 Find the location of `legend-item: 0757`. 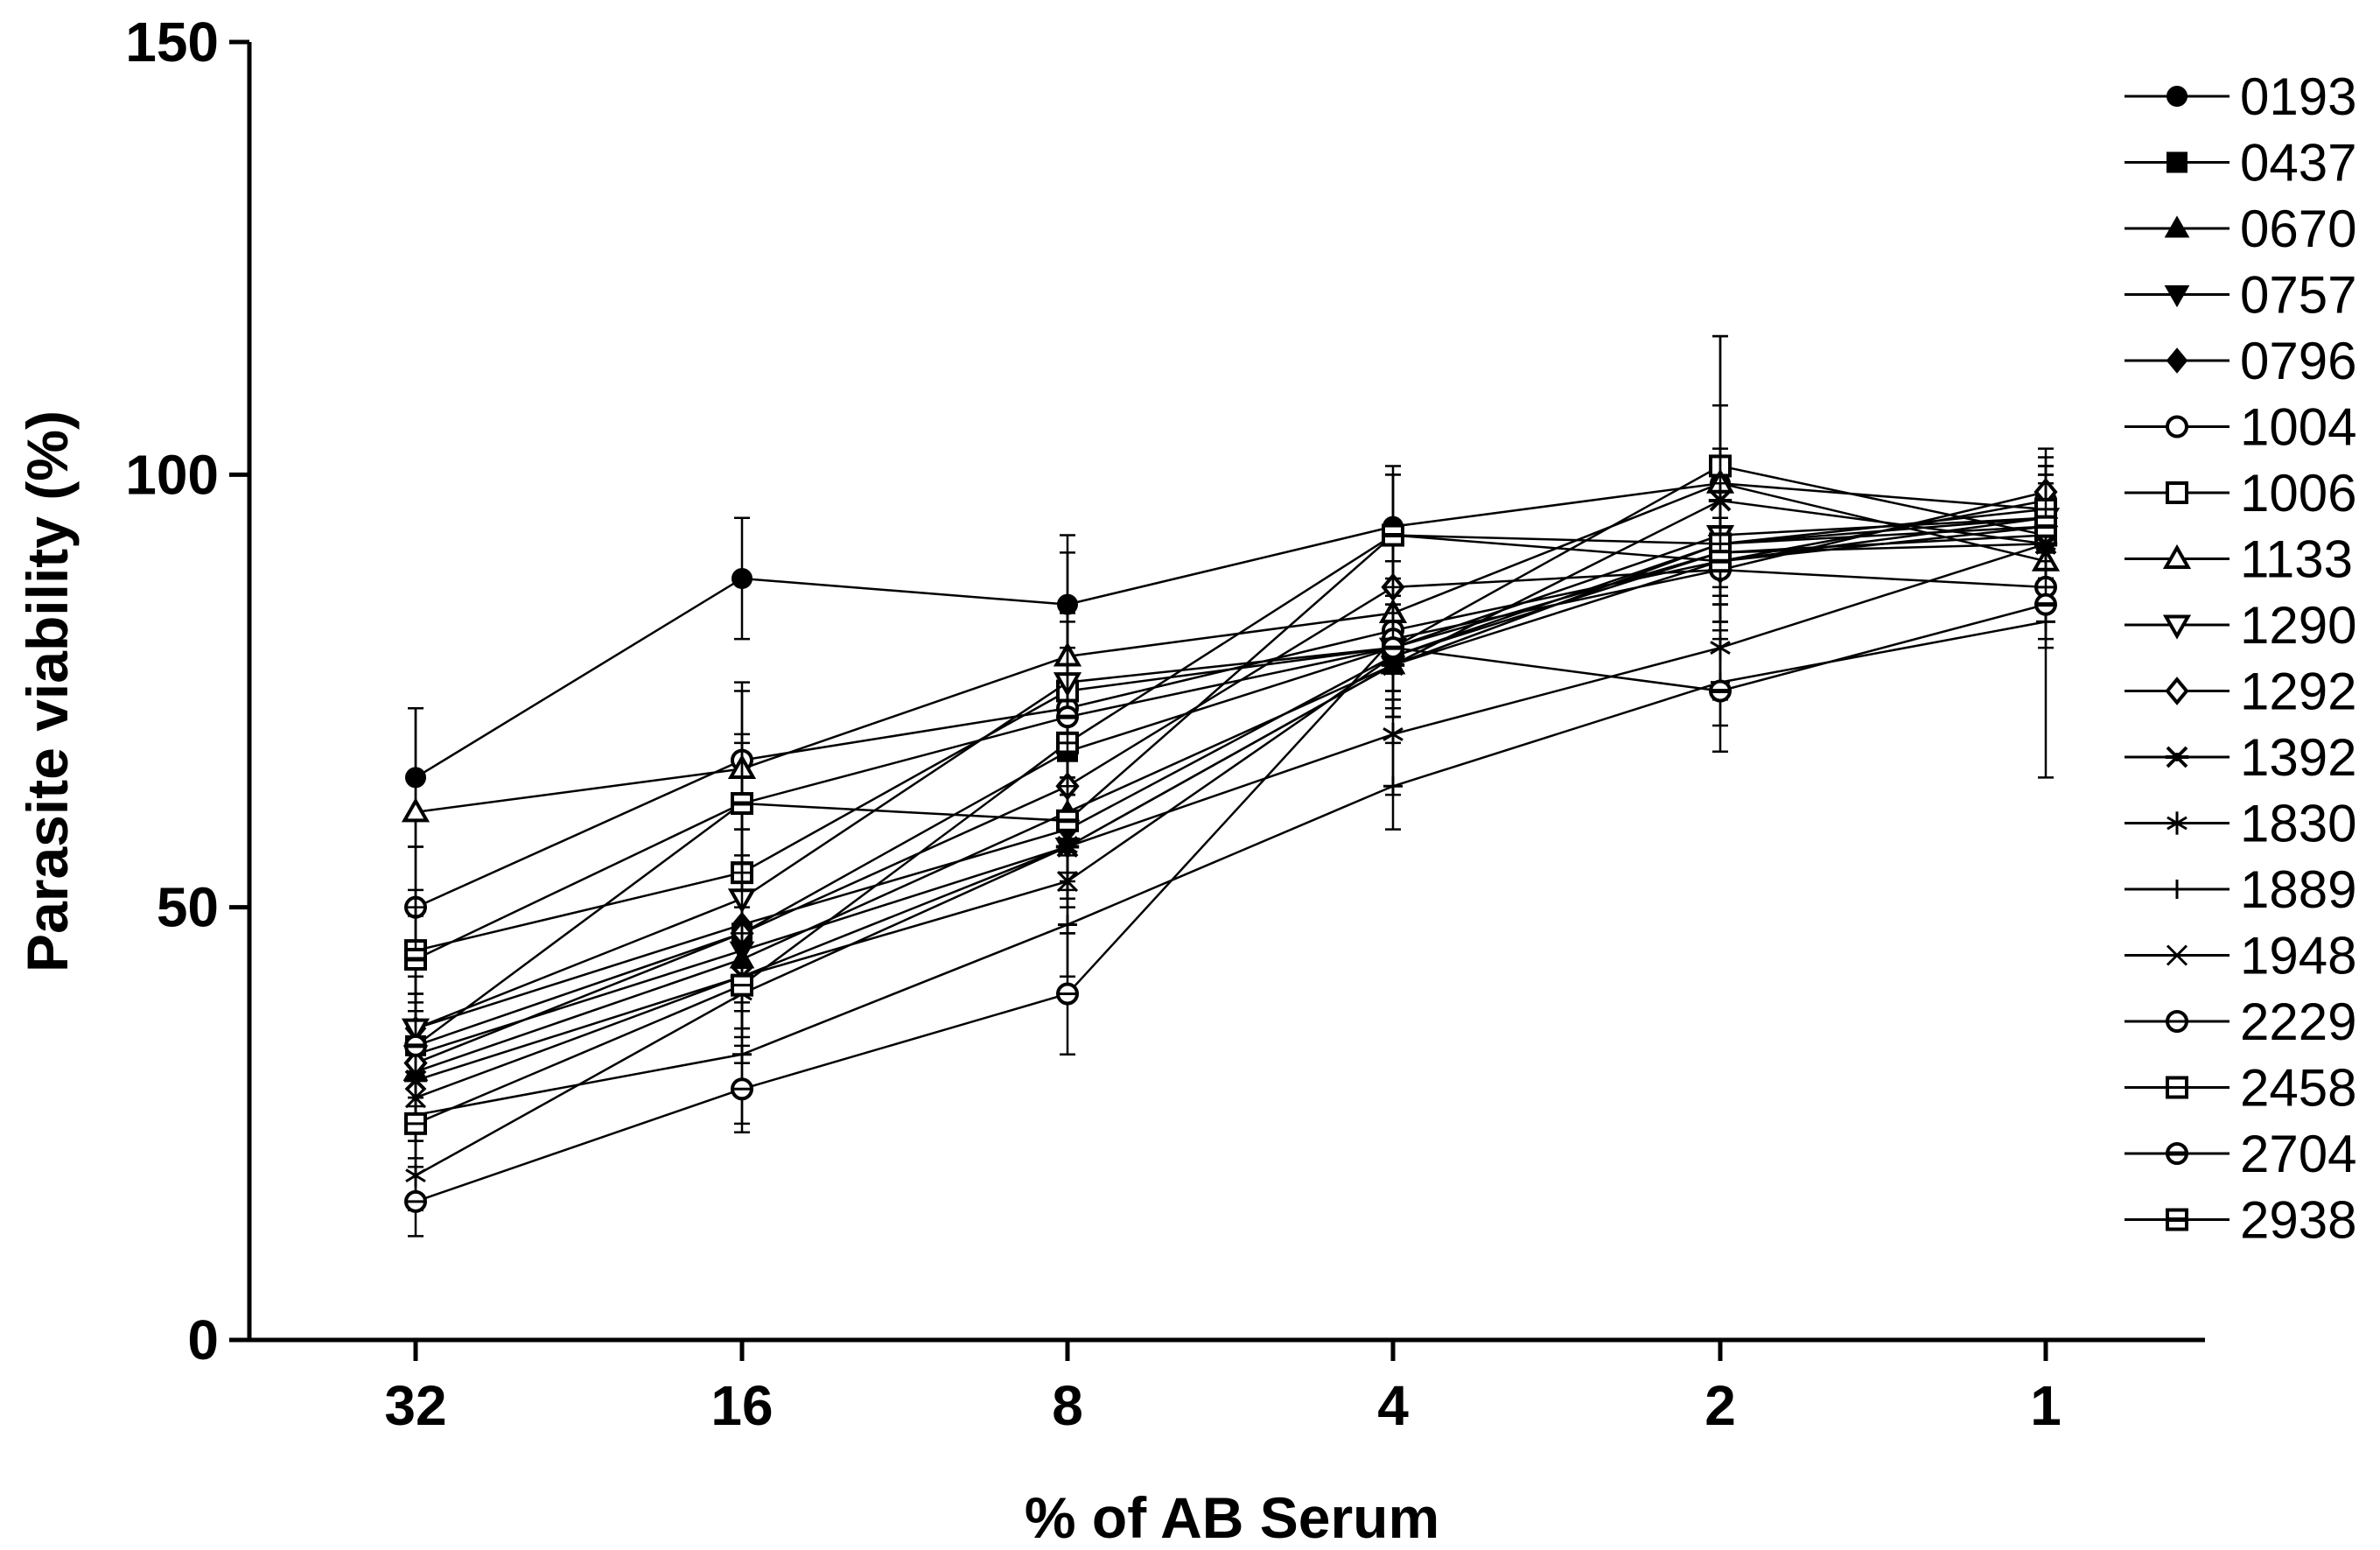

legend-item: 0757 is located at coordinates (2240, 295).